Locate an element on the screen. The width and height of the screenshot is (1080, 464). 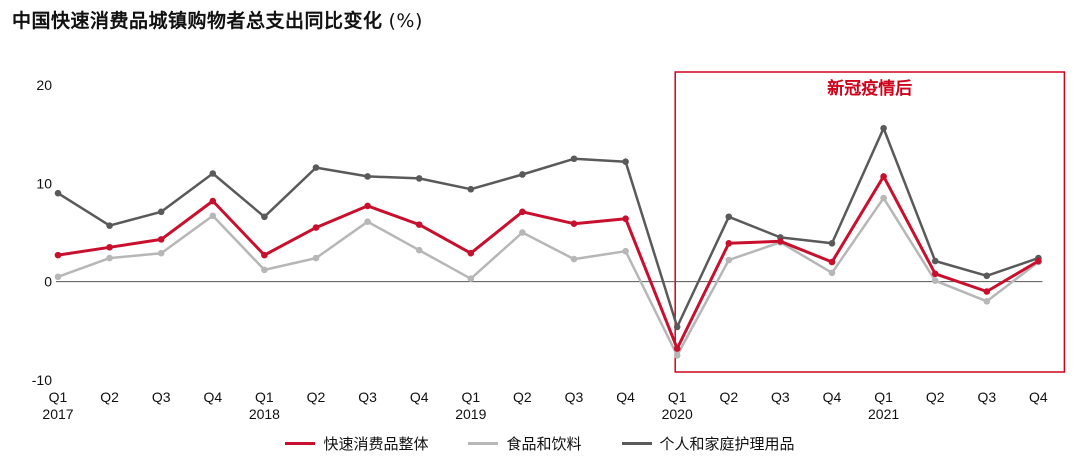
legend-item-food: 食品和饮料 is located at coordinates (525, 443).